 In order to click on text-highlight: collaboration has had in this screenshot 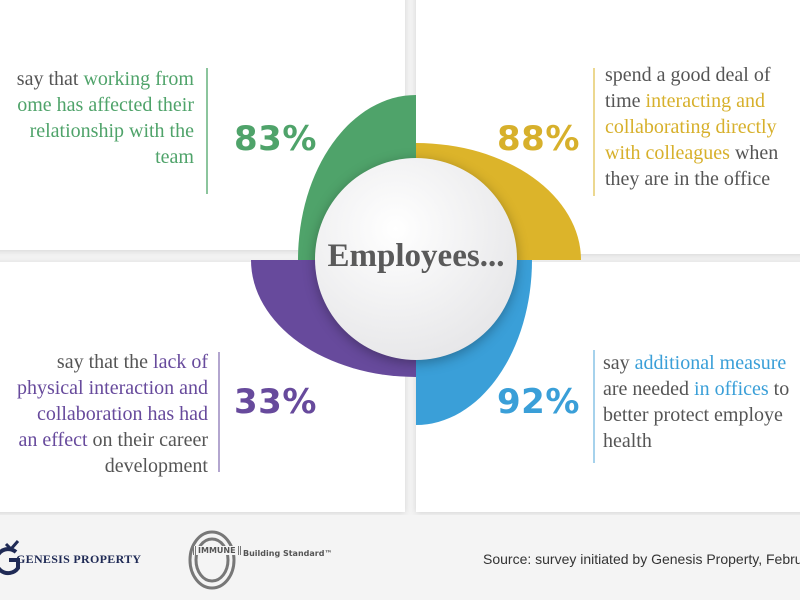, I will do `click(122, 414)`.